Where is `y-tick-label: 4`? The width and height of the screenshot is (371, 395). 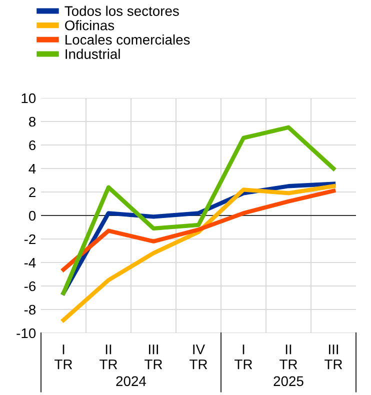 y-tick-label: 4 is located at coordinates (32, 169).